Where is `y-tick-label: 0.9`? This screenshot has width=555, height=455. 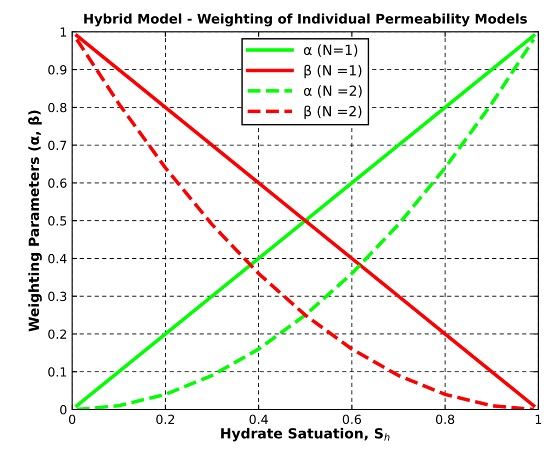
y-tick-label: 0.9 is located at coordinates (57, 70).